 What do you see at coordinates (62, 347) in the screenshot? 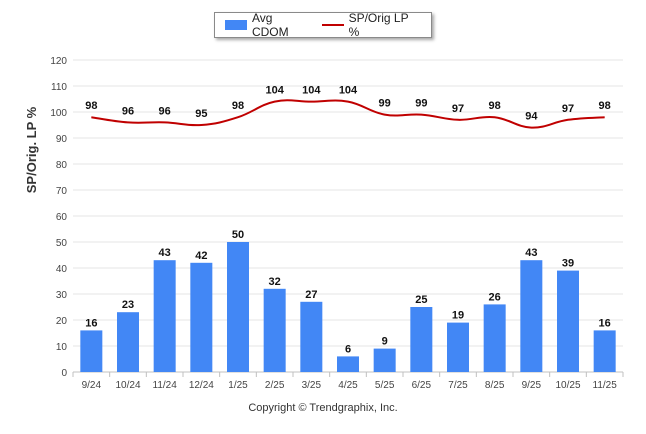
I see `y-tick-label: 10` at bounding box center [62, 347].